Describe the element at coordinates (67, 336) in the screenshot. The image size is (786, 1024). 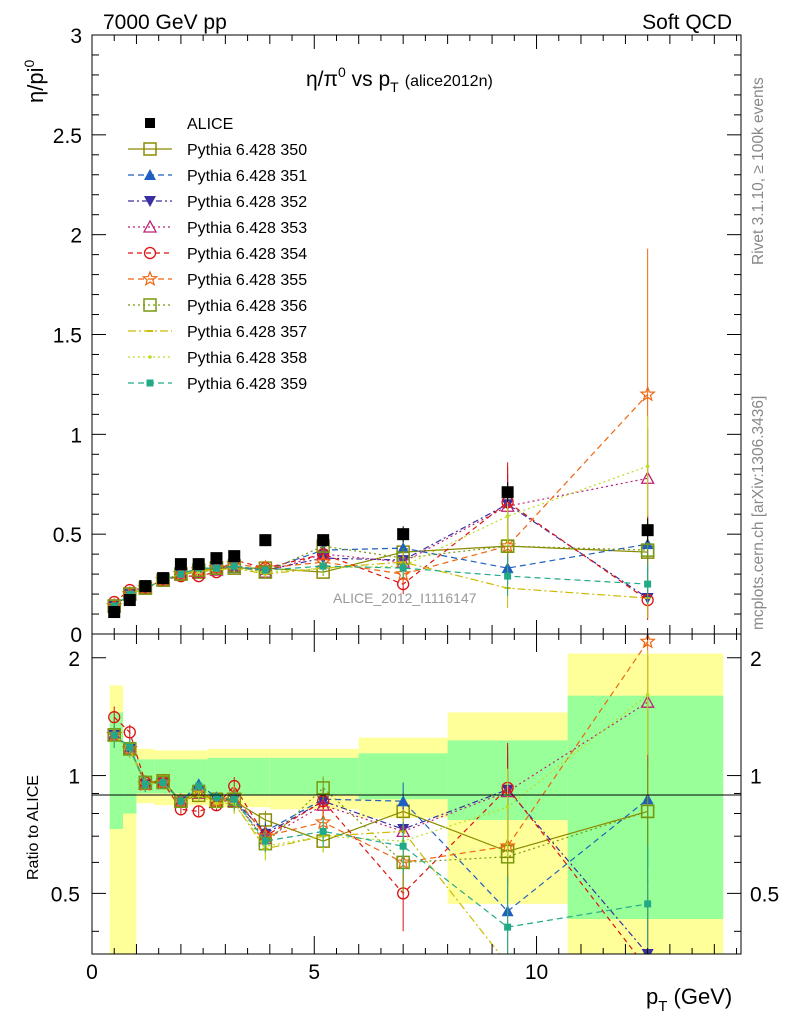
I see `main-y-tick-label: 1.5` at that location.